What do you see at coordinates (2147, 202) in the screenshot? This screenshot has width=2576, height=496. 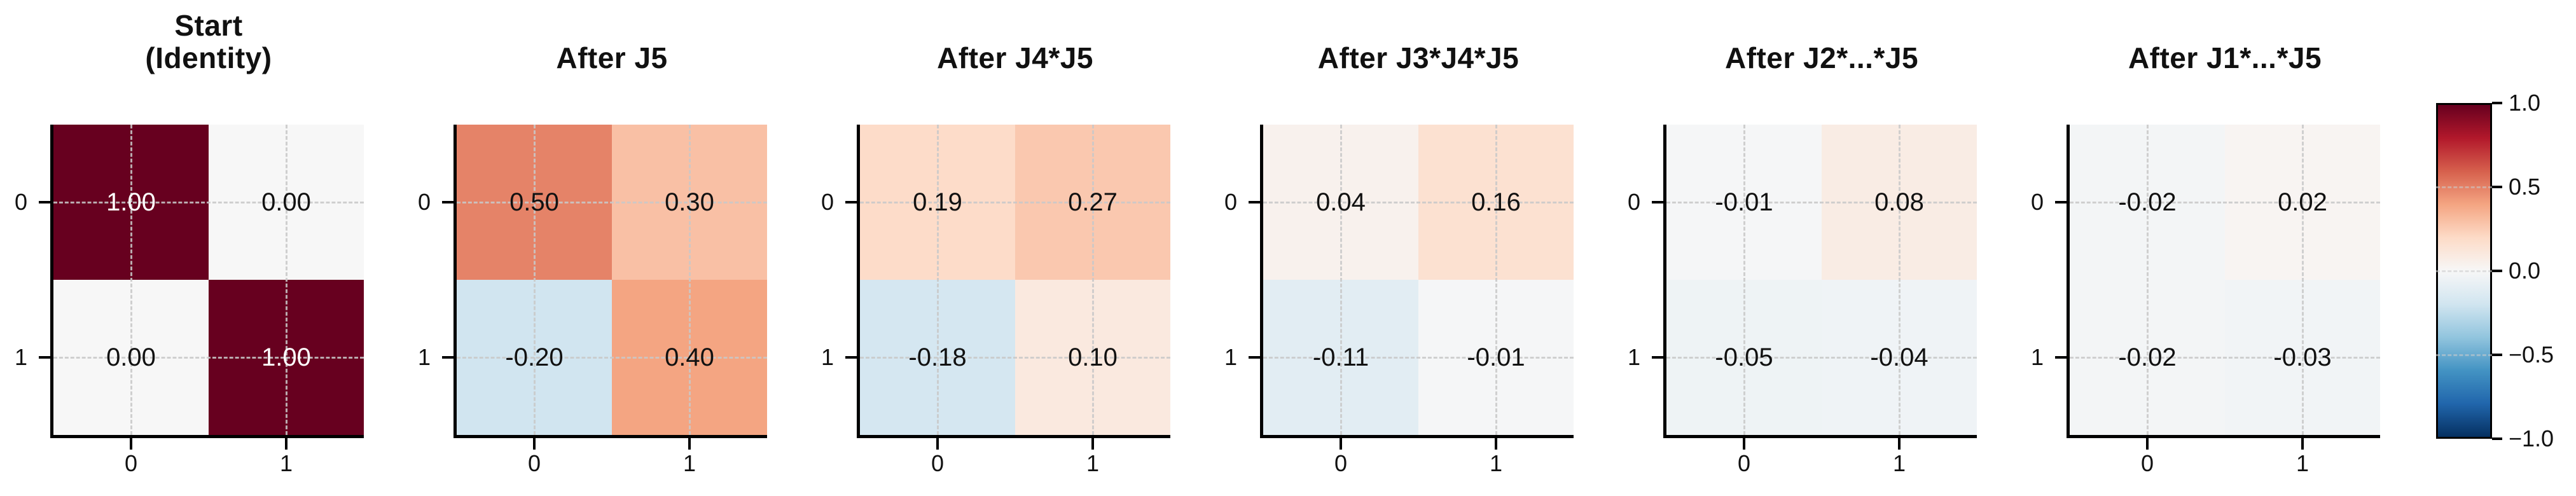 I see `cell-value: -0.02` at bounding box center [2147, 202].